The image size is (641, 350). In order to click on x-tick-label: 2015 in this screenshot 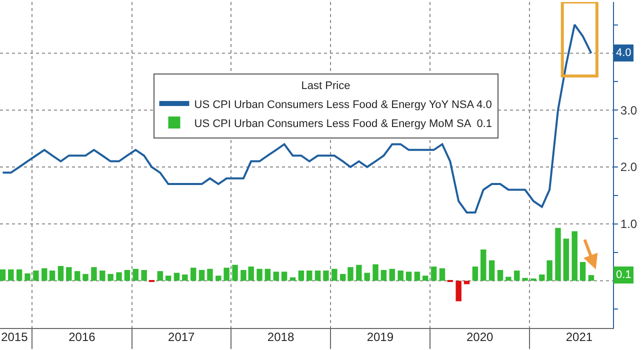, I will do `click(14, 337)`.